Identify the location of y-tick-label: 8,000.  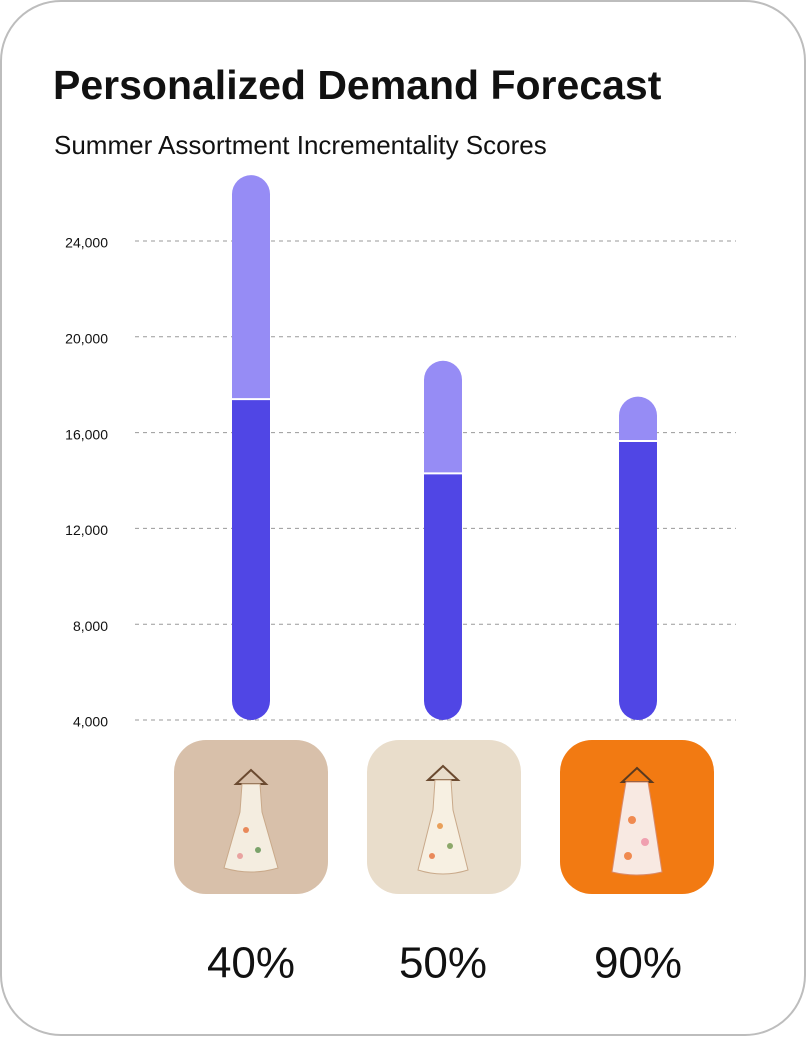
(90, 626).